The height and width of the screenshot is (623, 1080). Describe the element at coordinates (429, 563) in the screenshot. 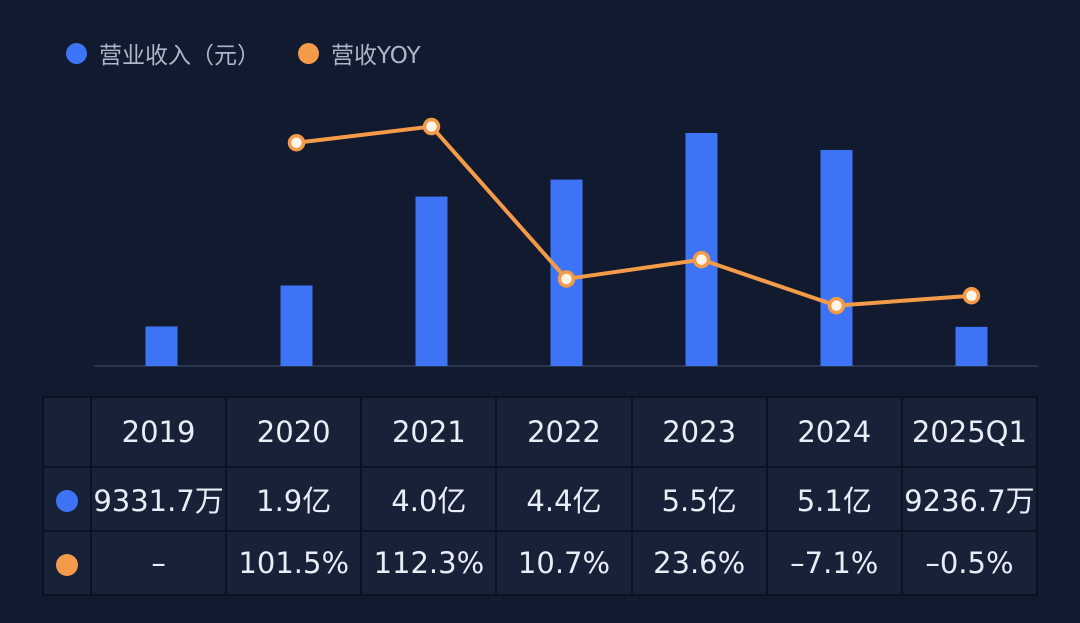

I see `table-yoy-cell: 112.3%` at that location.